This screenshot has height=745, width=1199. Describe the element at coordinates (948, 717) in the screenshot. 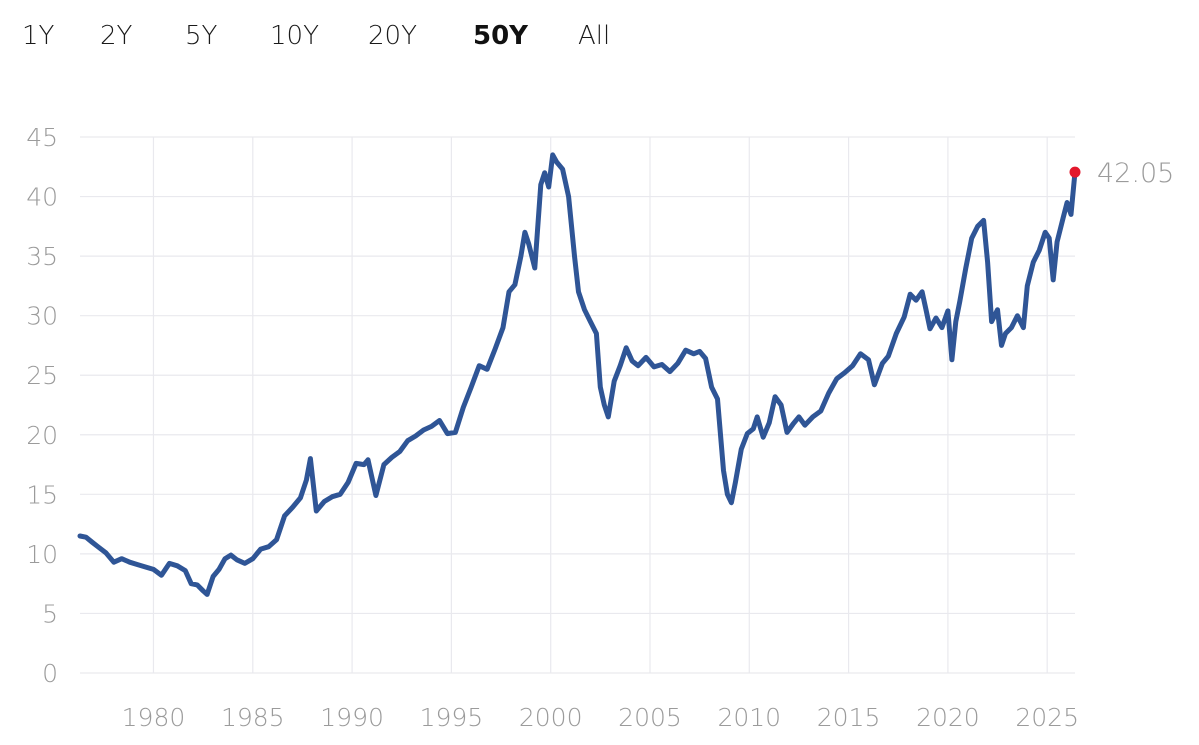

I see `x-tick-label: 2020` at that location.